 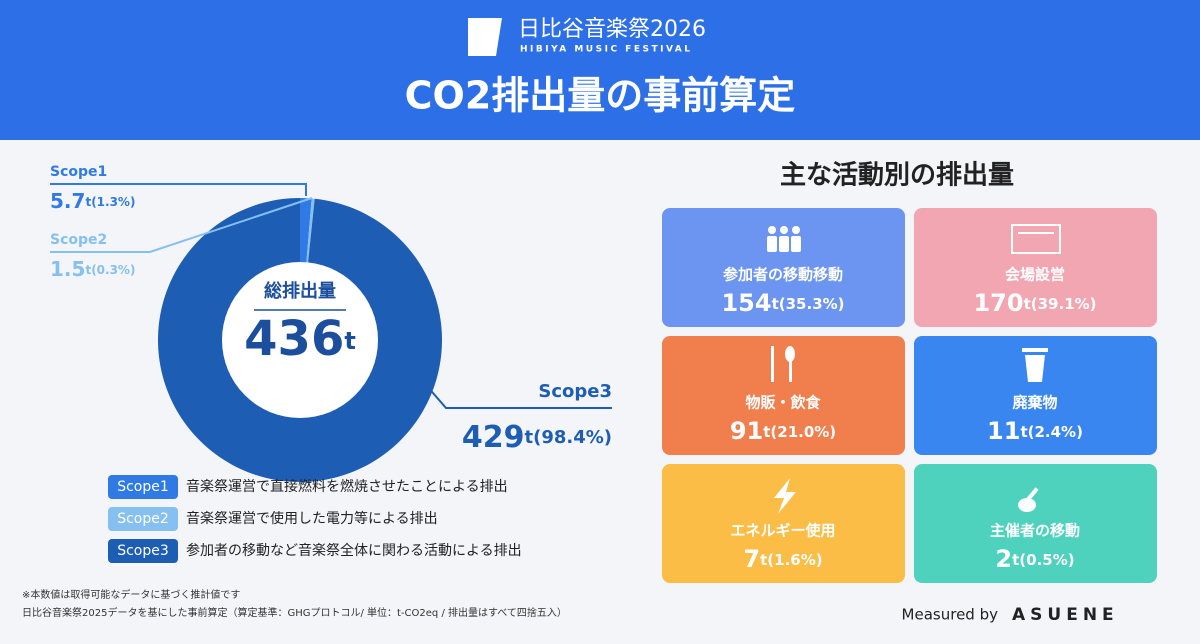 What do you see at coordinates (113, 202) in the screenshot?
I see `share: (1.3%)` at bounding box center [113, 202].